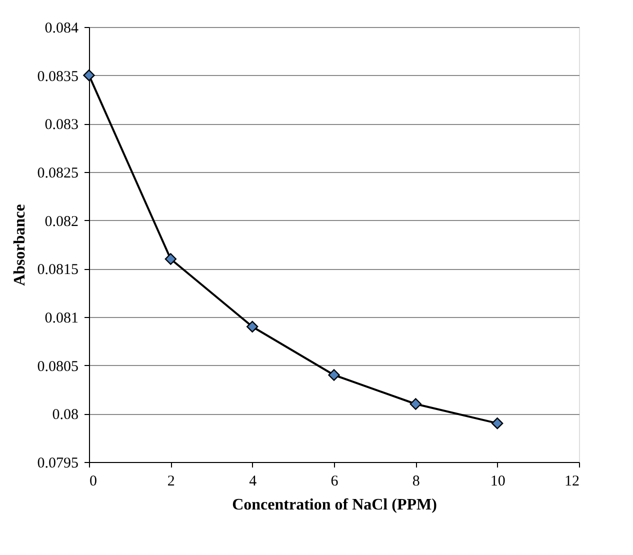 This screenshot has width=633, height=555. What do you see at coordinates (171, 482) in the screenshot?
I see `x-tick-label: 2` at bounding box center [171, 482].